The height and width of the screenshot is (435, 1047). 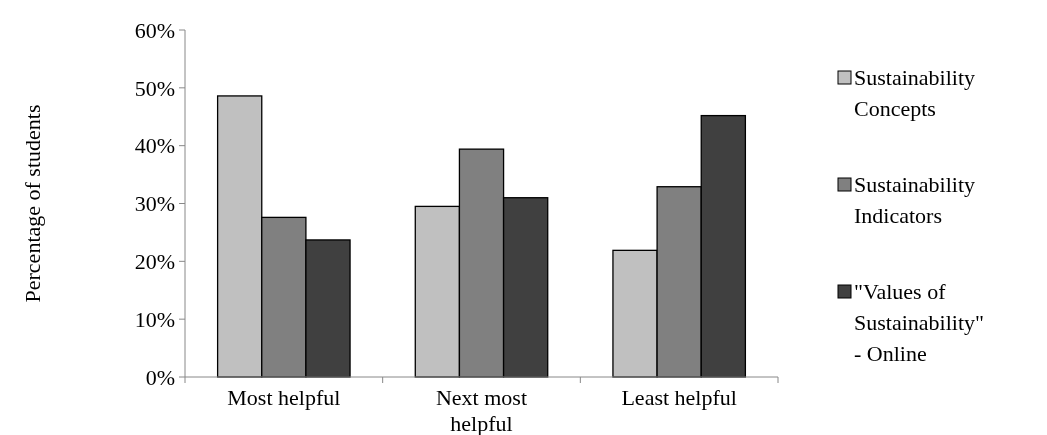 What do you see at coordinates (160, 377) in the screenshot?
I see `y-tick-label: 0%` at bounding box center [160, 377].